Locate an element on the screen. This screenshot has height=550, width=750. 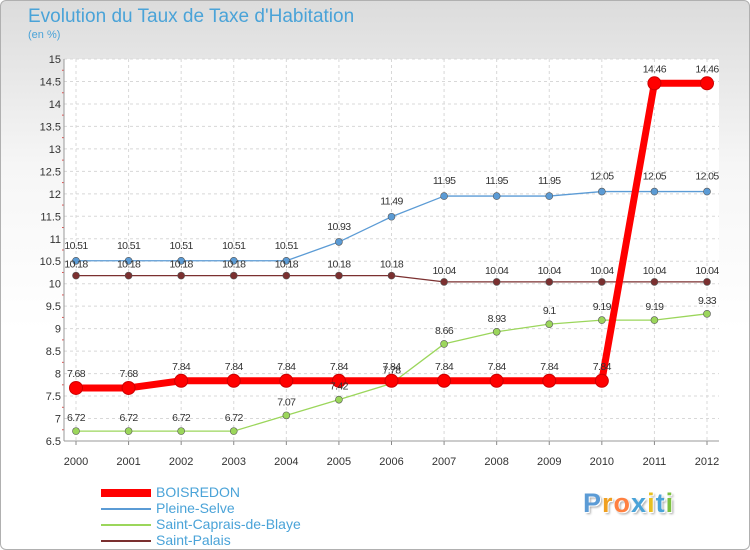
data-label-saint-caprais-de-blaye: 9.1 is located at coordinates (550, 311).